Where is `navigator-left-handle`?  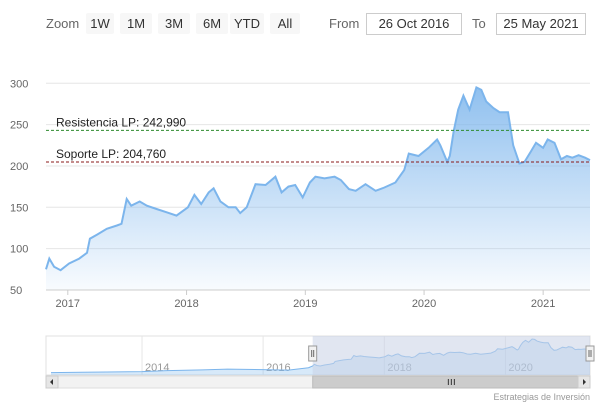 navigator-left-handle is located at coordinates (313, 353).